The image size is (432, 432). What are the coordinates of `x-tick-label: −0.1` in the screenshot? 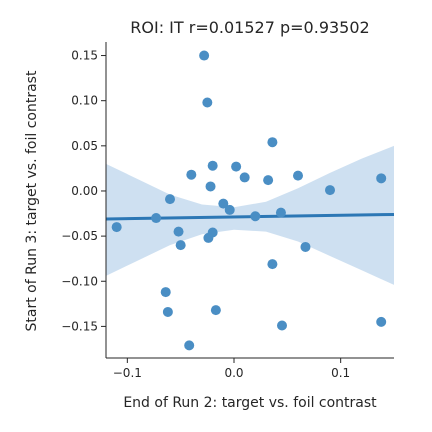 It's located at (127, 373).